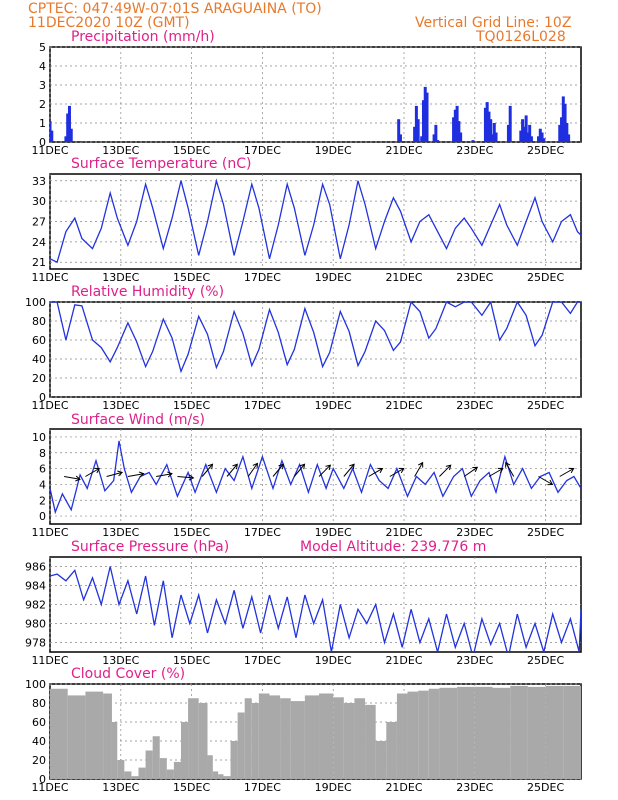 The image size is (618, 800). What do you see at coordinates (49, 532) in the screenshot?
I see `x-tick-label: 11DEC` at bounding box center [49, 532].